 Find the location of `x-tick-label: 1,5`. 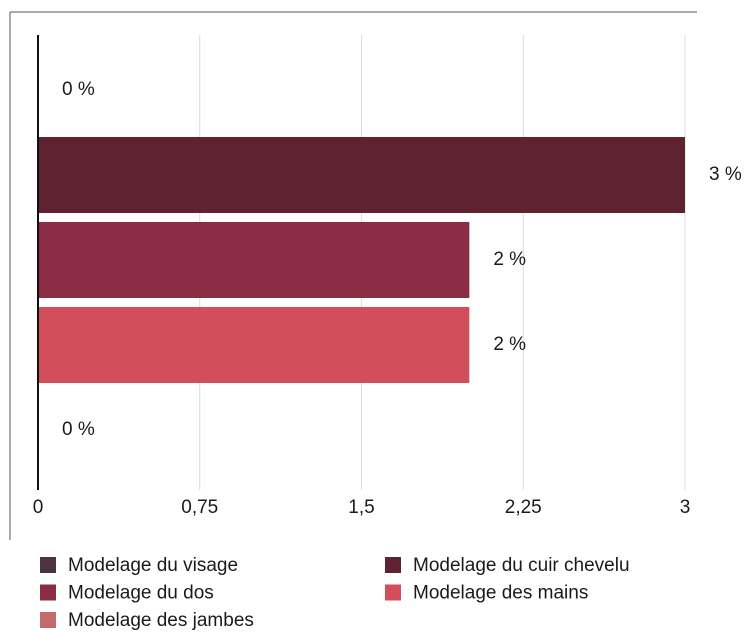

x-tick-label: 1,5 is located at coordinates (361, 507).